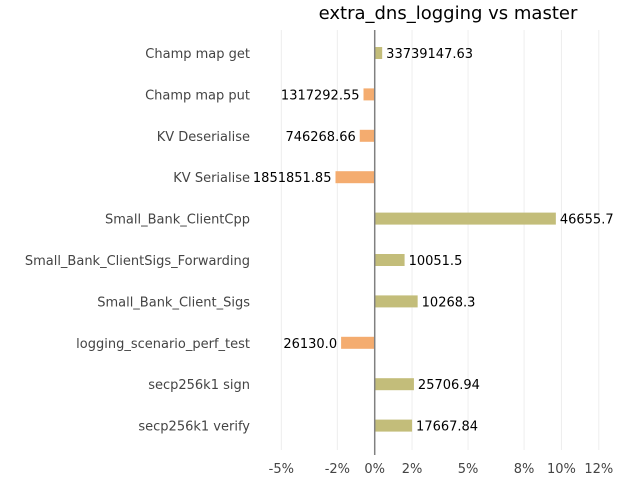 Image resolution: width=640 pixels, height=480 pixels. I want to click on value-label: 33739147.63, so click(429, 54).